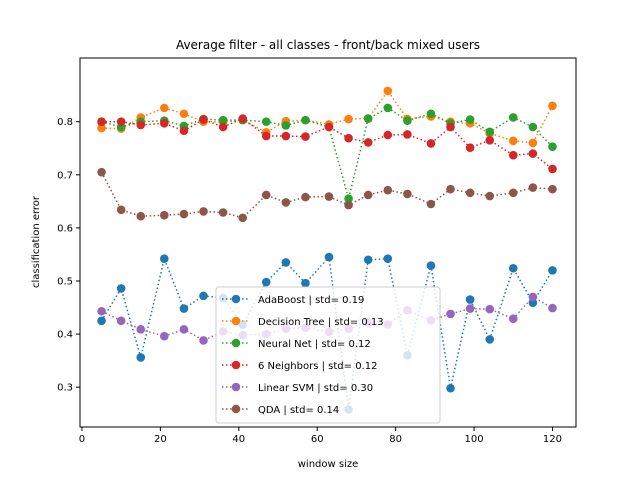 The image size is (640, 480). What do you see at coordinates (317, 439) in the screenshot?
I see `x-tick-label: 60` at bounding box center [317, 439].